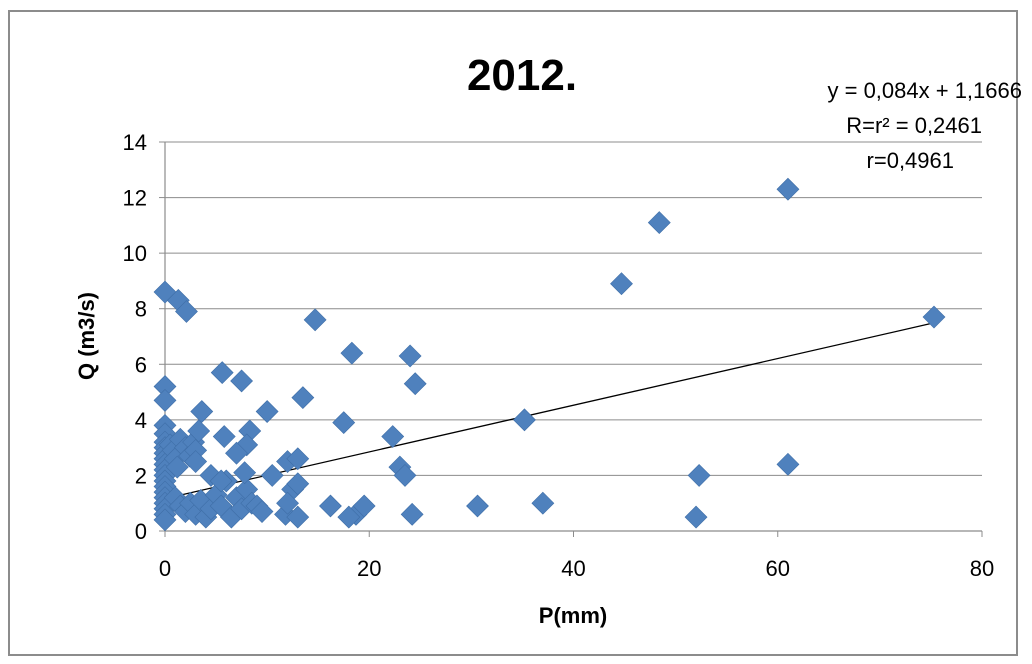  Describe the element at coordinates (522, 75) in the screenshot. I see `chart-title: 2012.` at that location.